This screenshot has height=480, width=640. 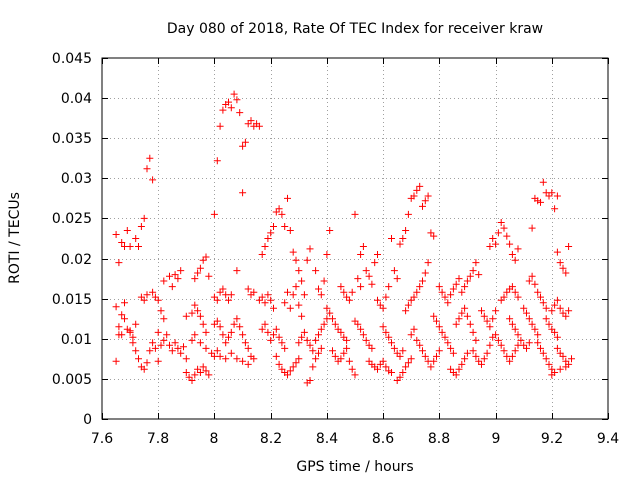 I want to click on x-tick-label: 8.2, so click(x=271, y=439).